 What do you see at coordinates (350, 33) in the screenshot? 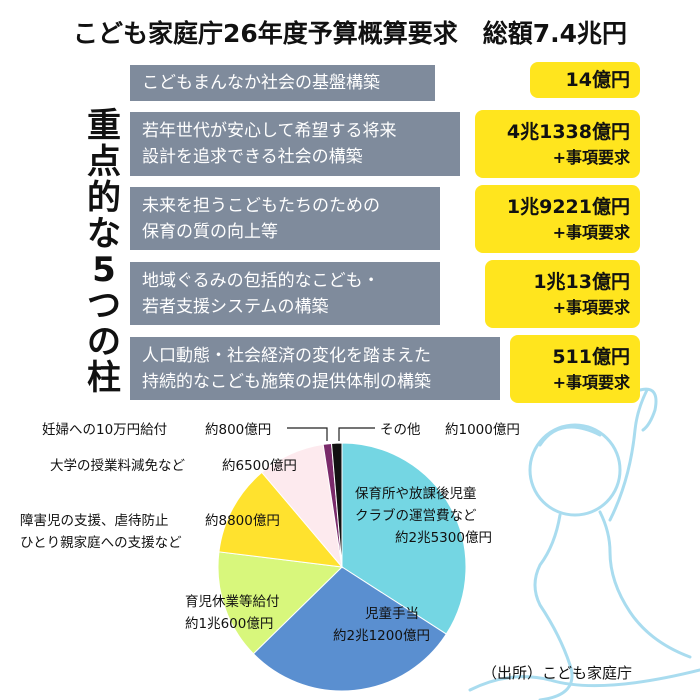
I see `title: こども家庭庁26年度予算概算要求 総額7.4兆円` at bounding box center [350, 33].